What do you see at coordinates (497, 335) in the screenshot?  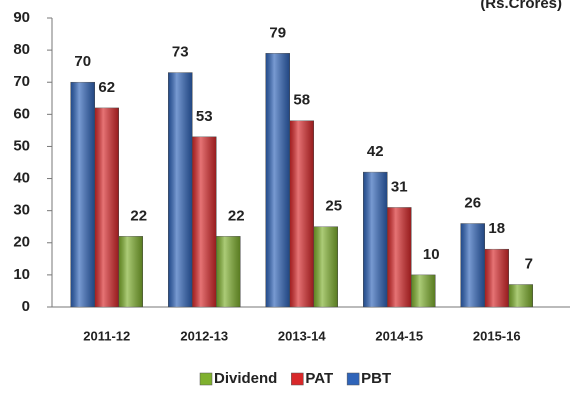 I see `x-tick-label: 2015-16` at bounding box center [497, 335].